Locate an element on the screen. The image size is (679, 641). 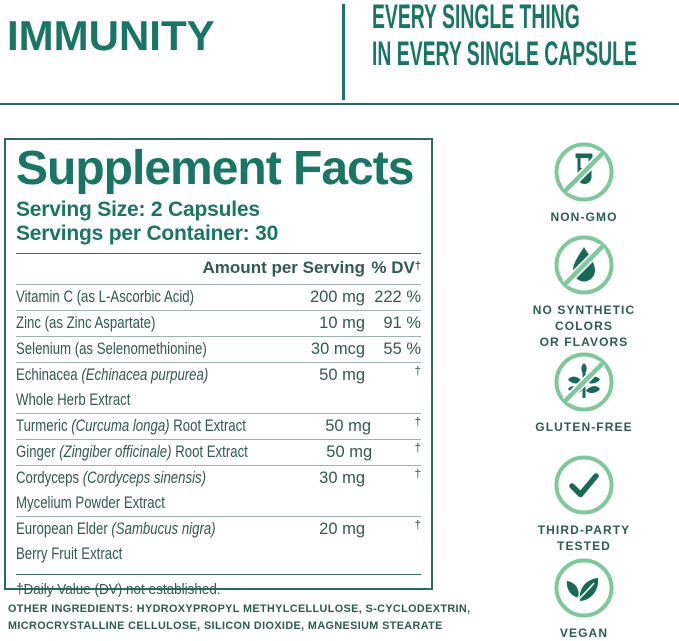
badge-label: THIRD-PARTY is located at coordinates (584, 530).